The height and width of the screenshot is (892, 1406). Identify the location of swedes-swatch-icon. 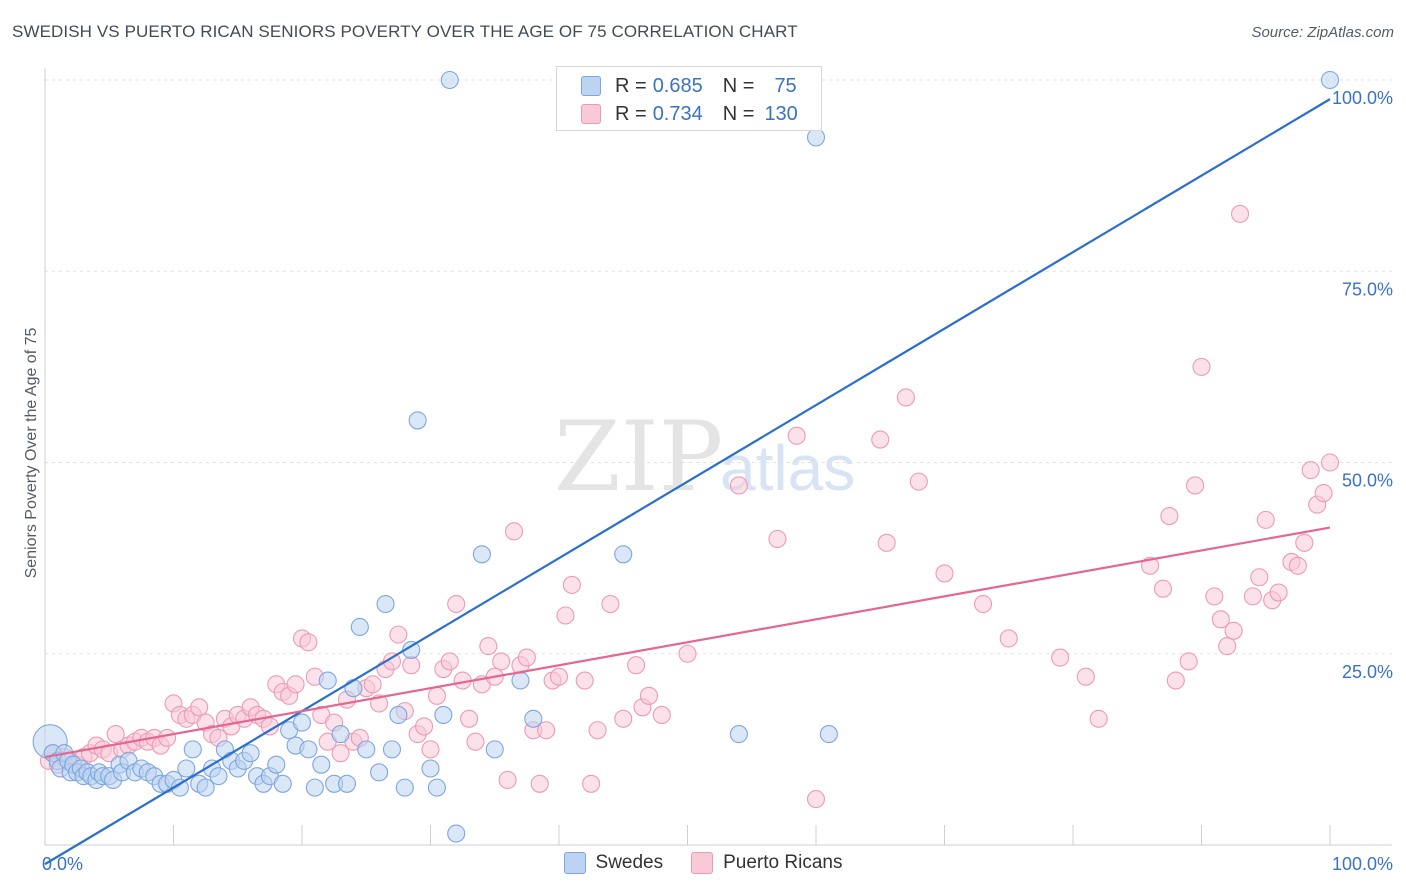
(591, 86).